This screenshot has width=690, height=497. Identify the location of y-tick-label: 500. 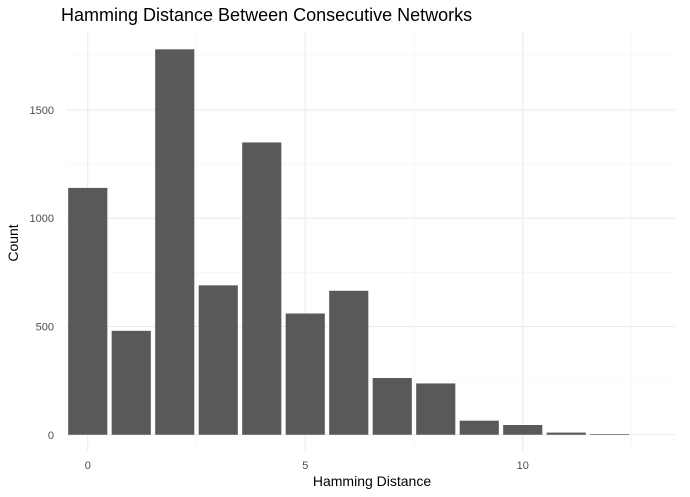
(45, 327).